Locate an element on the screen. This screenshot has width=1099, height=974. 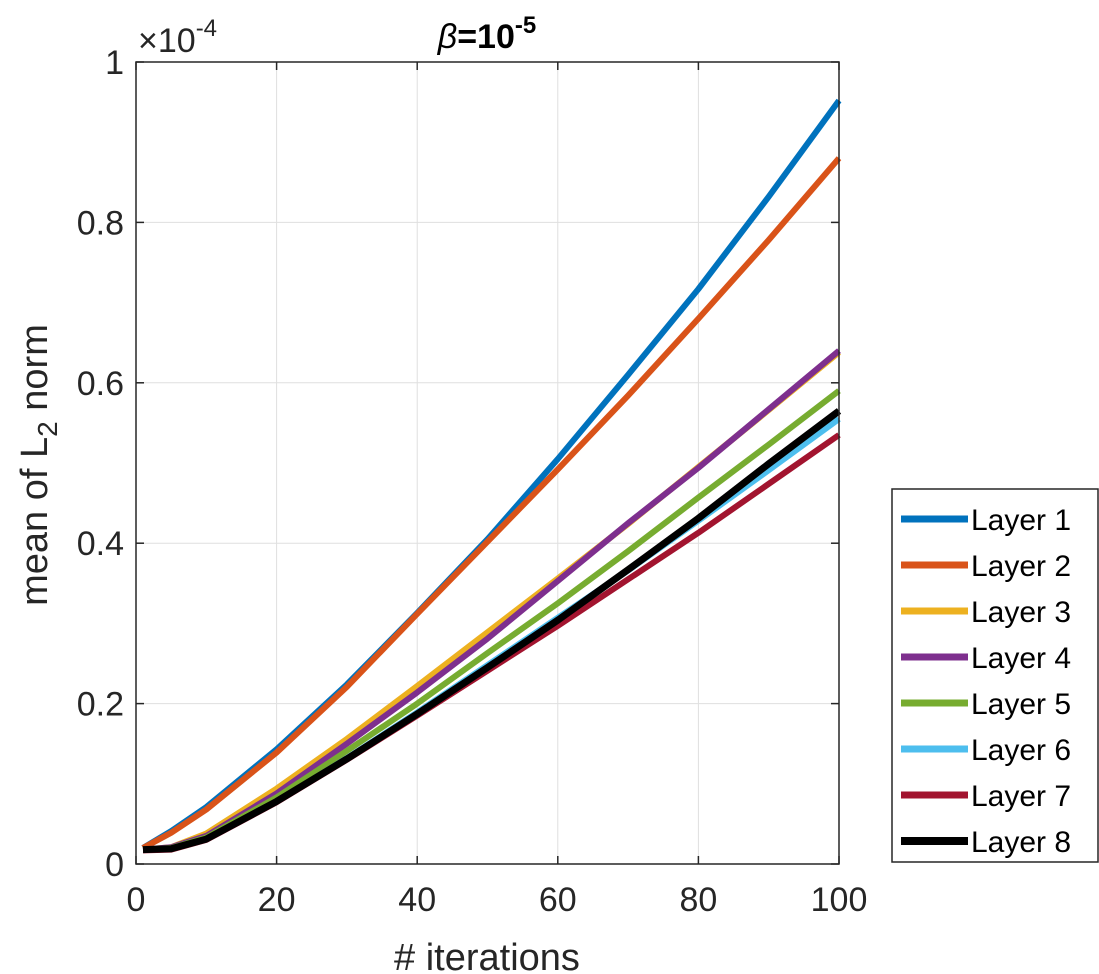
x-tick-label: 20 is located at coordinates (277, 900).